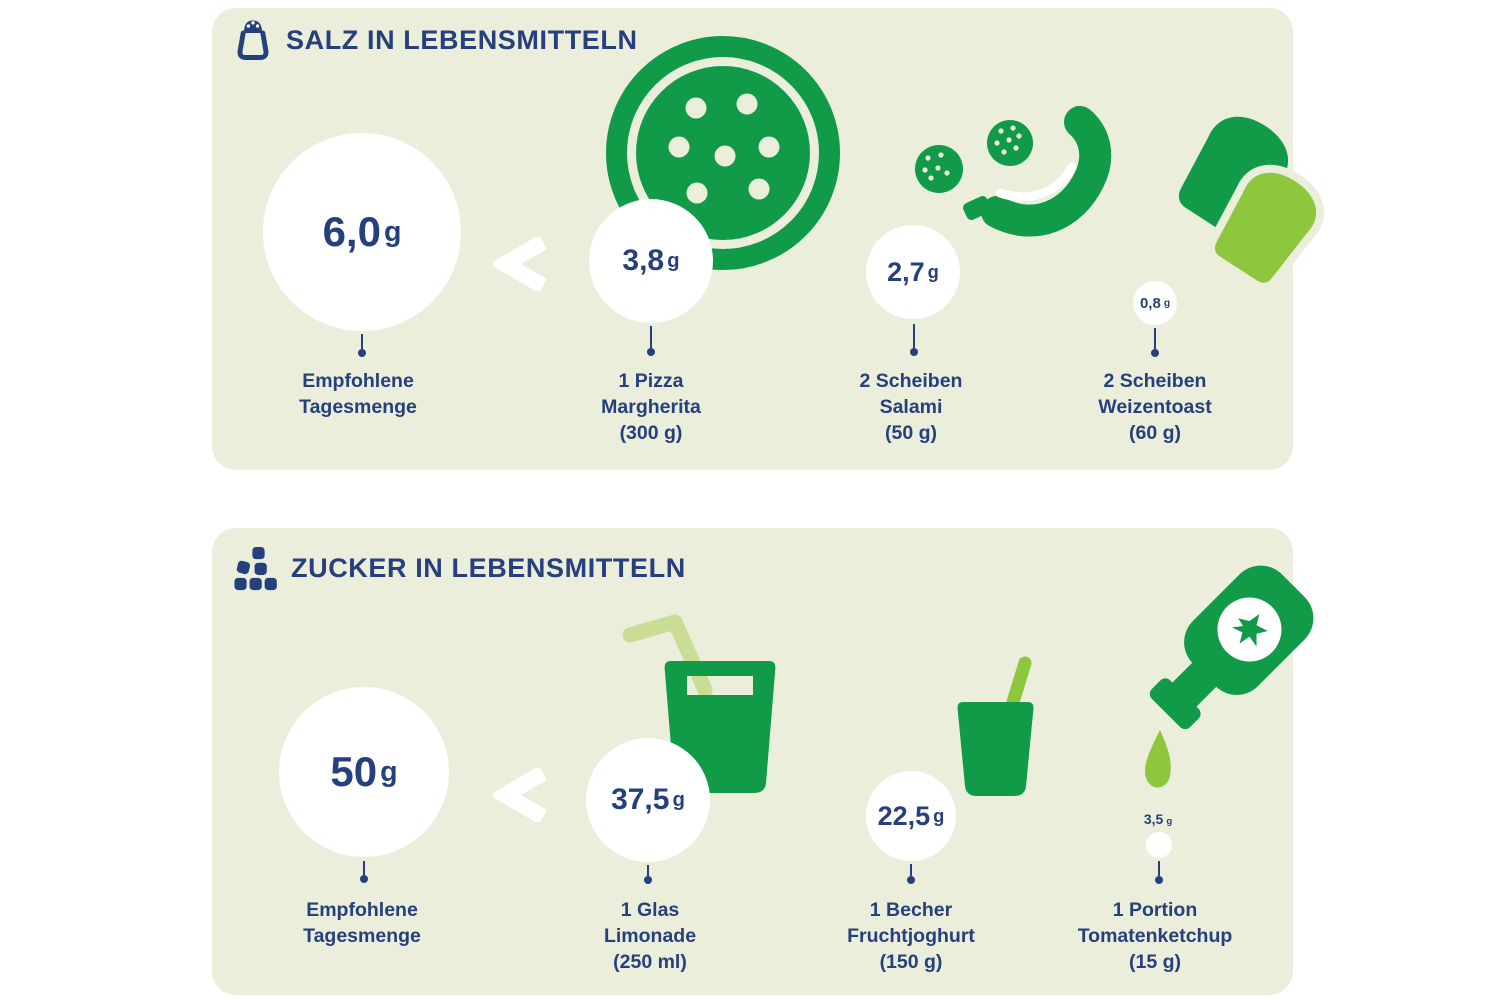  What do you see at coordinates (995, 726) in the screenshot?
I see `yogurt-cup-icon` at bounding box center [995, 726].